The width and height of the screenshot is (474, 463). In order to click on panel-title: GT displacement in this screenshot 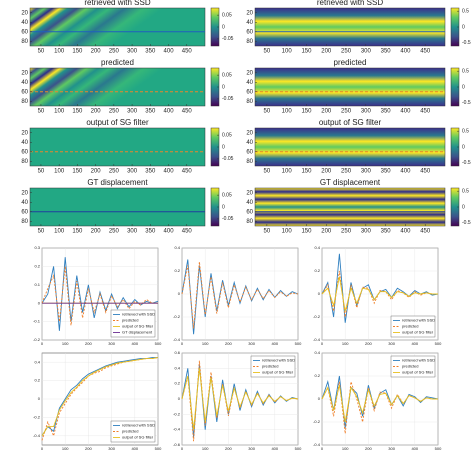, I will do `click(350, 182)`.